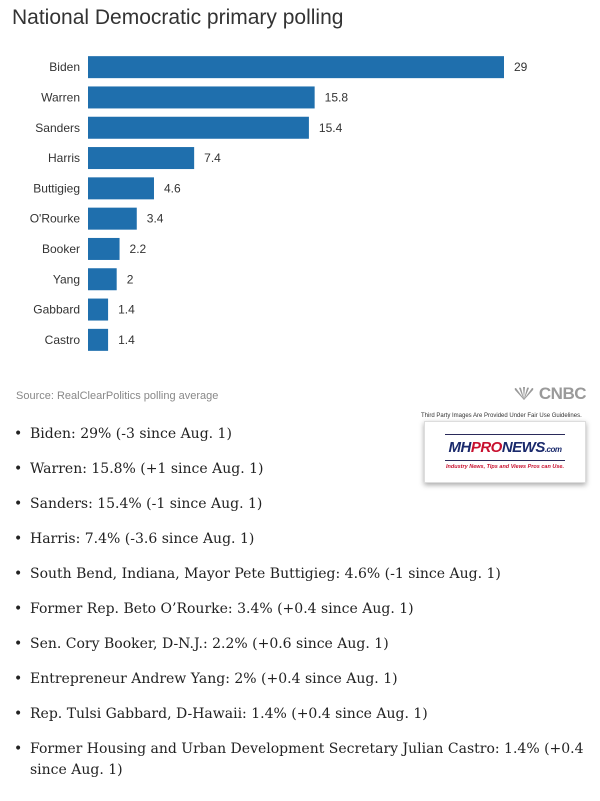  I want to click on peacock-icon, so click(524, 393).